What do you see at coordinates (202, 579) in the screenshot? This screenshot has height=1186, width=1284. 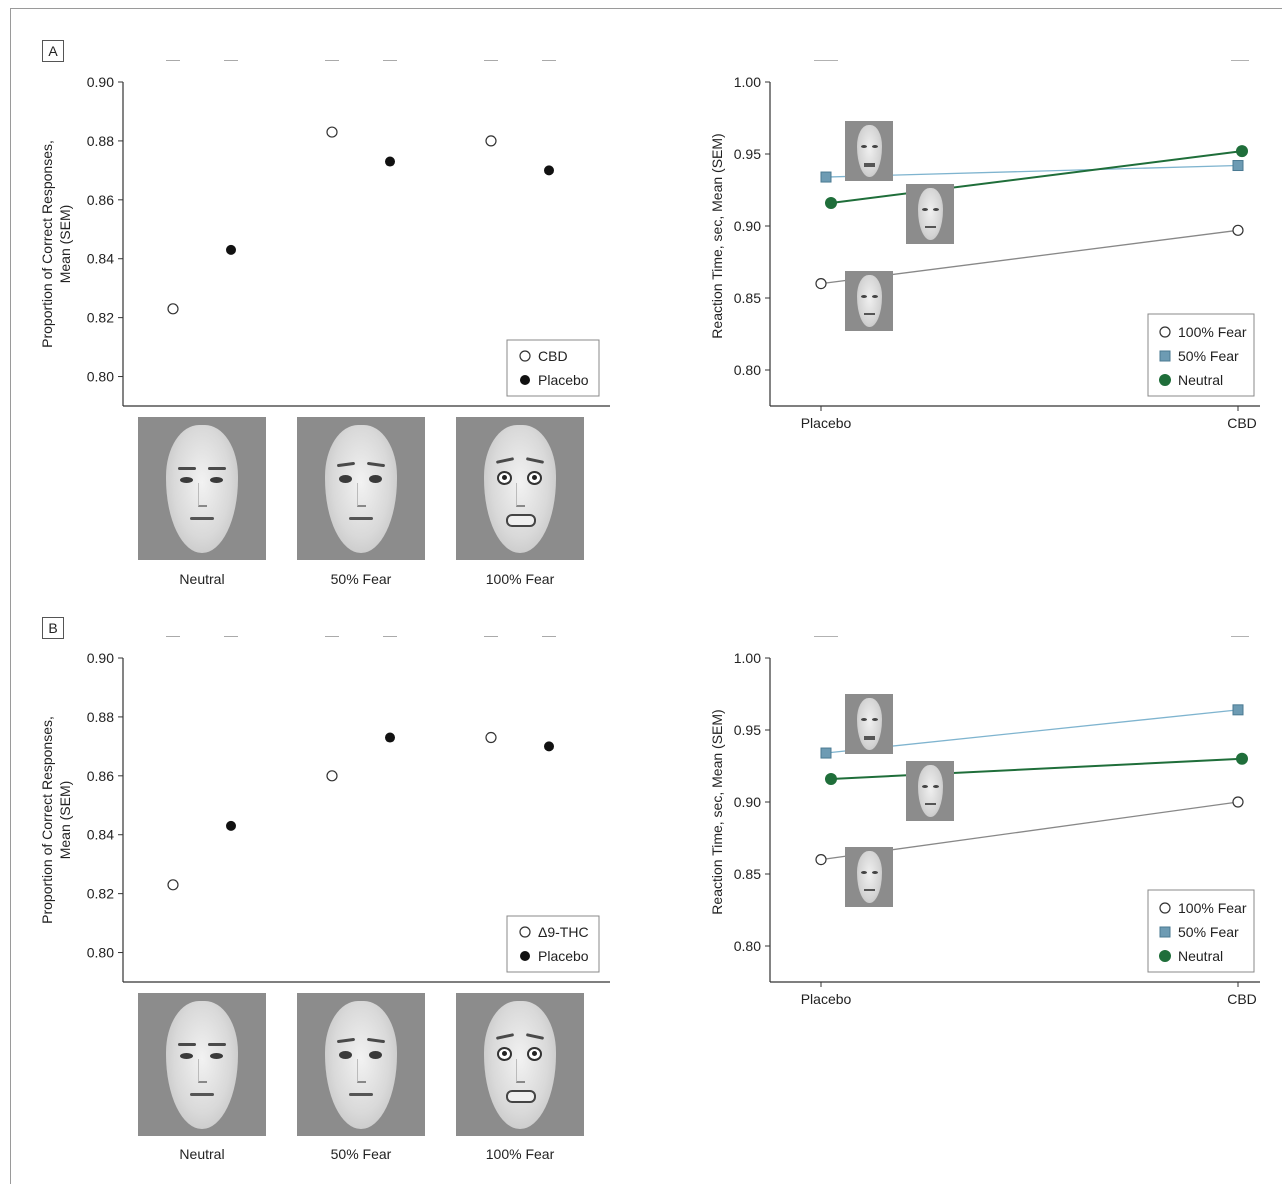 I see `face-label-neutral-a: Neutral` at bounding box center [202, 579].